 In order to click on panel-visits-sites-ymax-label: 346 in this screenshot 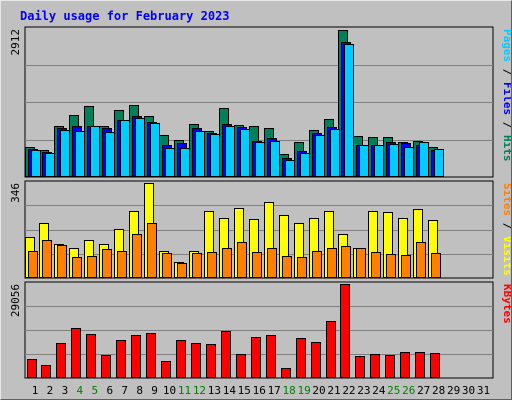, I will do `click(15, 193)`.